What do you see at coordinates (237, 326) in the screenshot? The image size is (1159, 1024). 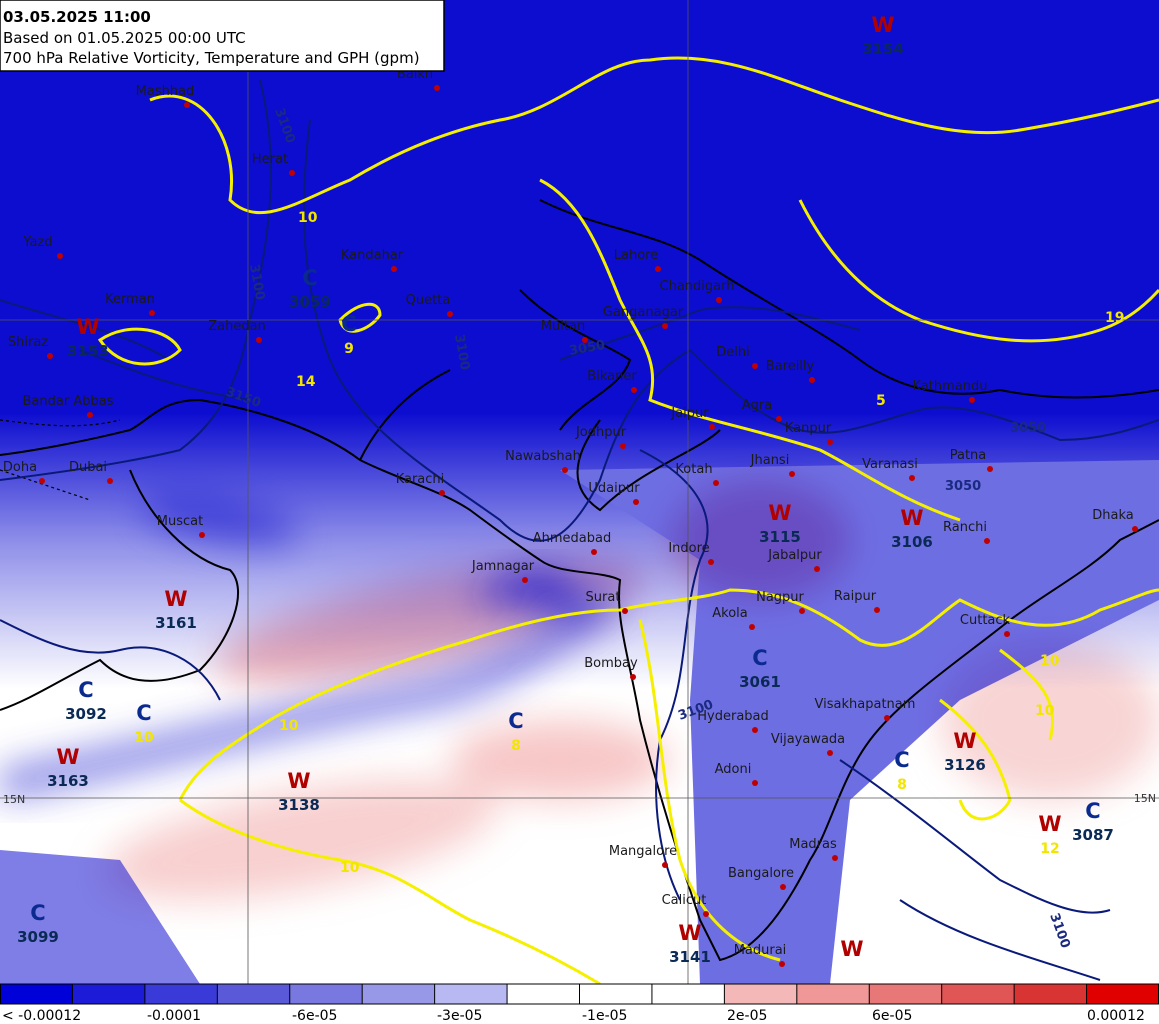 I see `city-label: Zahedan` at bounding box center [237, 326].